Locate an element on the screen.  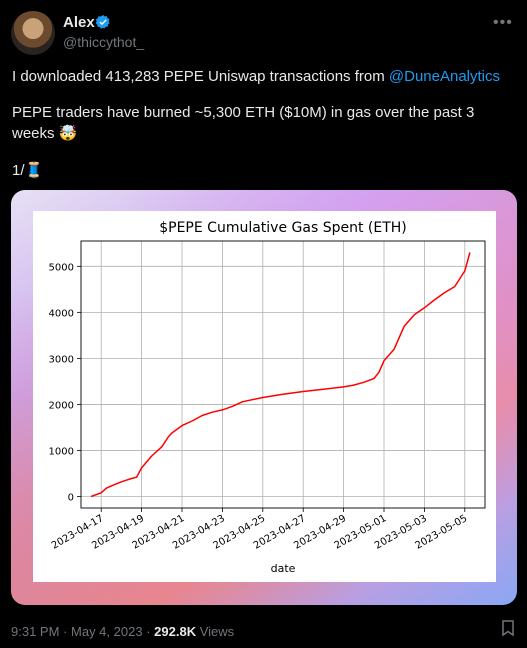
author-name: Alex is located at coordinates (79, 22).